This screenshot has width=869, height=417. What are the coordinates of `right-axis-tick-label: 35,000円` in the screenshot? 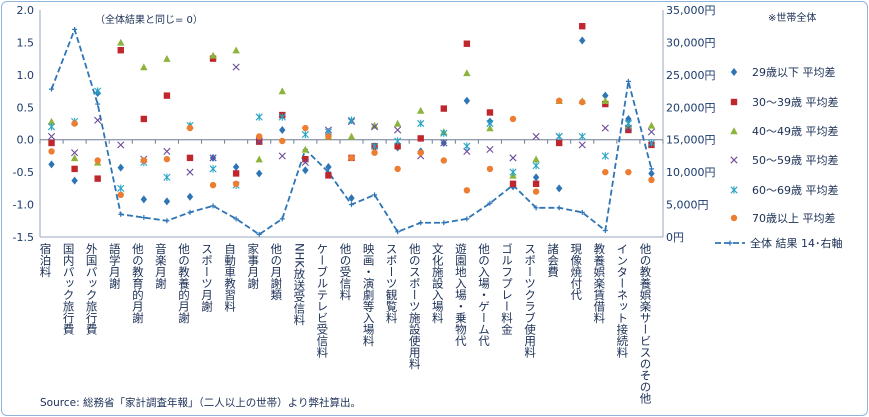 It's located at (691, 10).